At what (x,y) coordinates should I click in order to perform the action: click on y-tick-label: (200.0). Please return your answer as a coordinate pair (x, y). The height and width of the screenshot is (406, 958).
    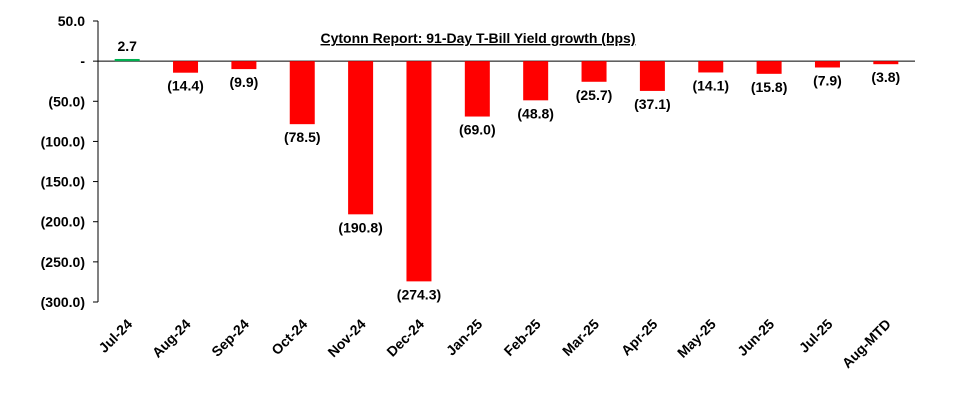
    Looking at the image, I should click on (63, 222).